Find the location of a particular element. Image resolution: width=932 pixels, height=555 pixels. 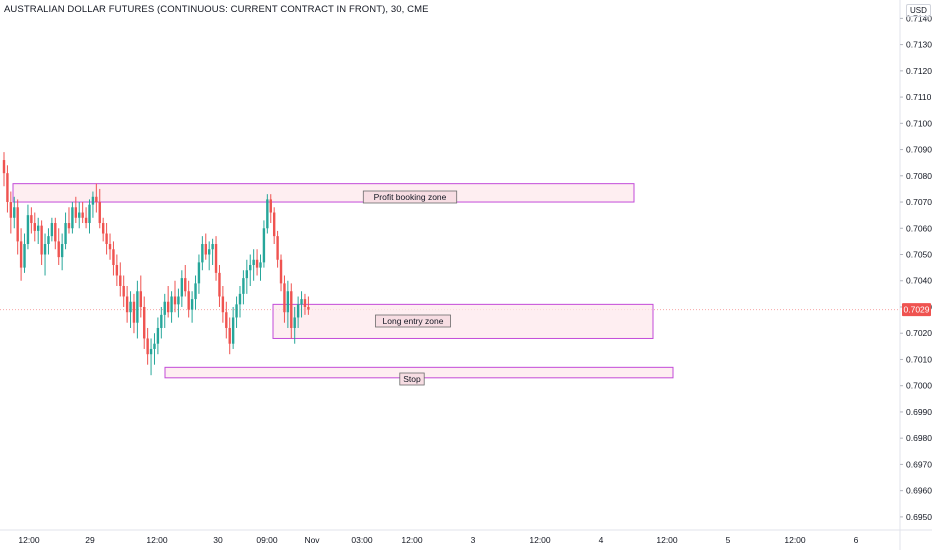

annotation-label: Profit booking zone is located at coordinates (410, 197).